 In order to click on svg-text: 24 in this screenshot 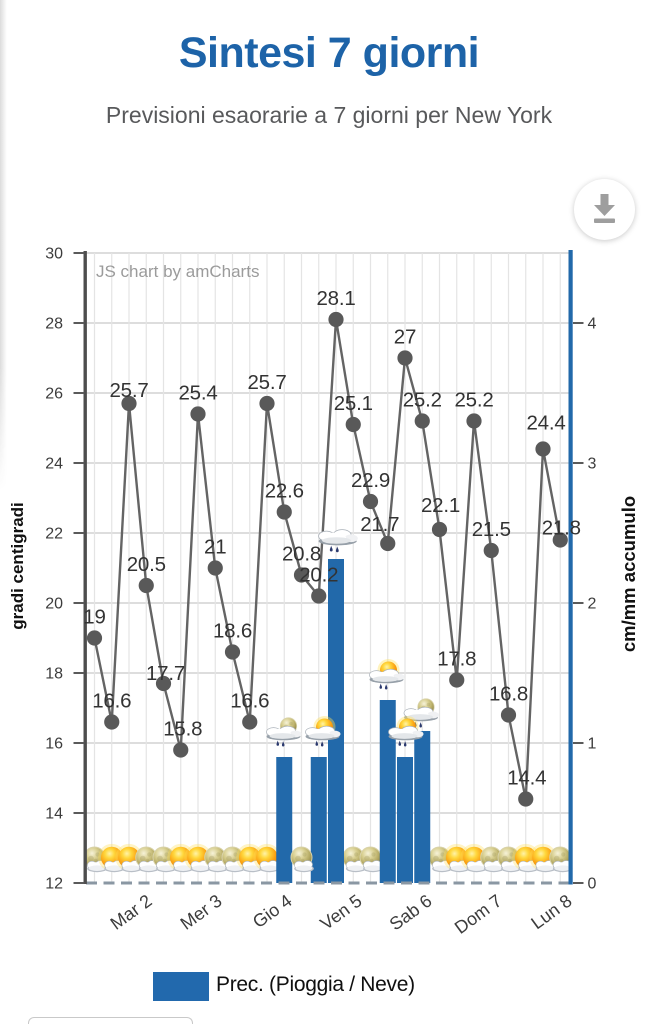, I will do `click(54, 464)`.